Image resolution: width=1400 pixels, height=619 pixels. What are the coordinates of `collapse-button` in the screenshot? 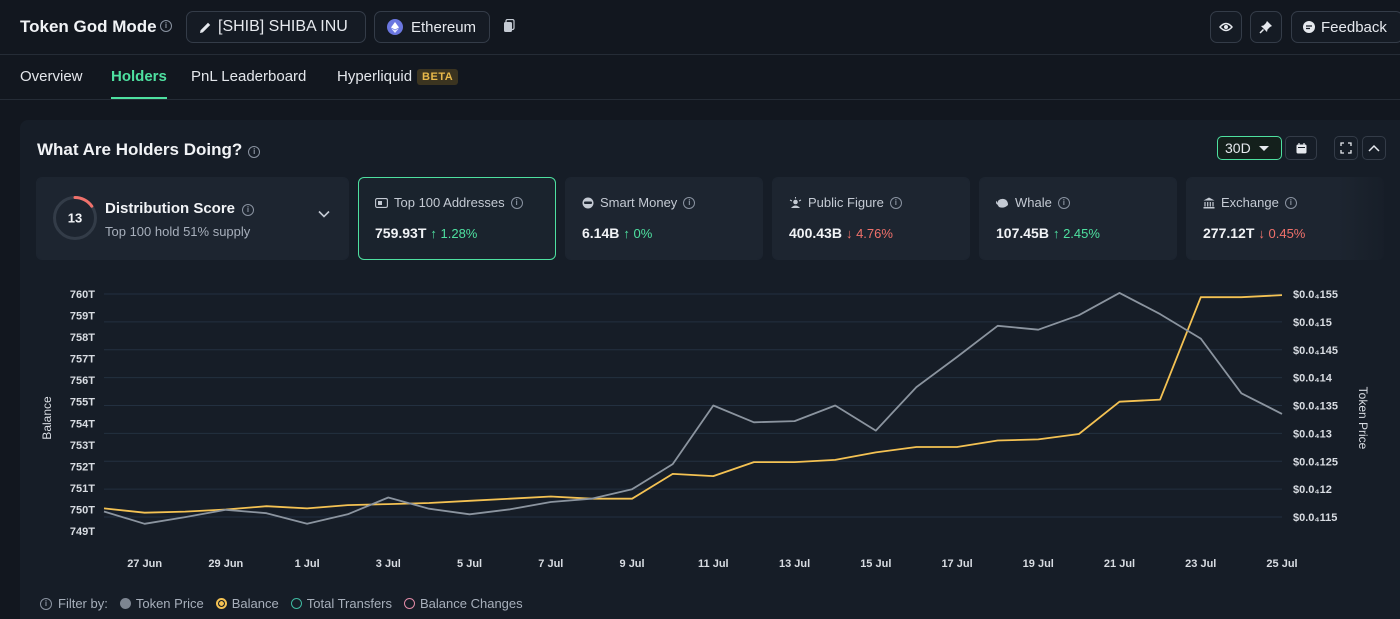 It's located at (1374, 148).